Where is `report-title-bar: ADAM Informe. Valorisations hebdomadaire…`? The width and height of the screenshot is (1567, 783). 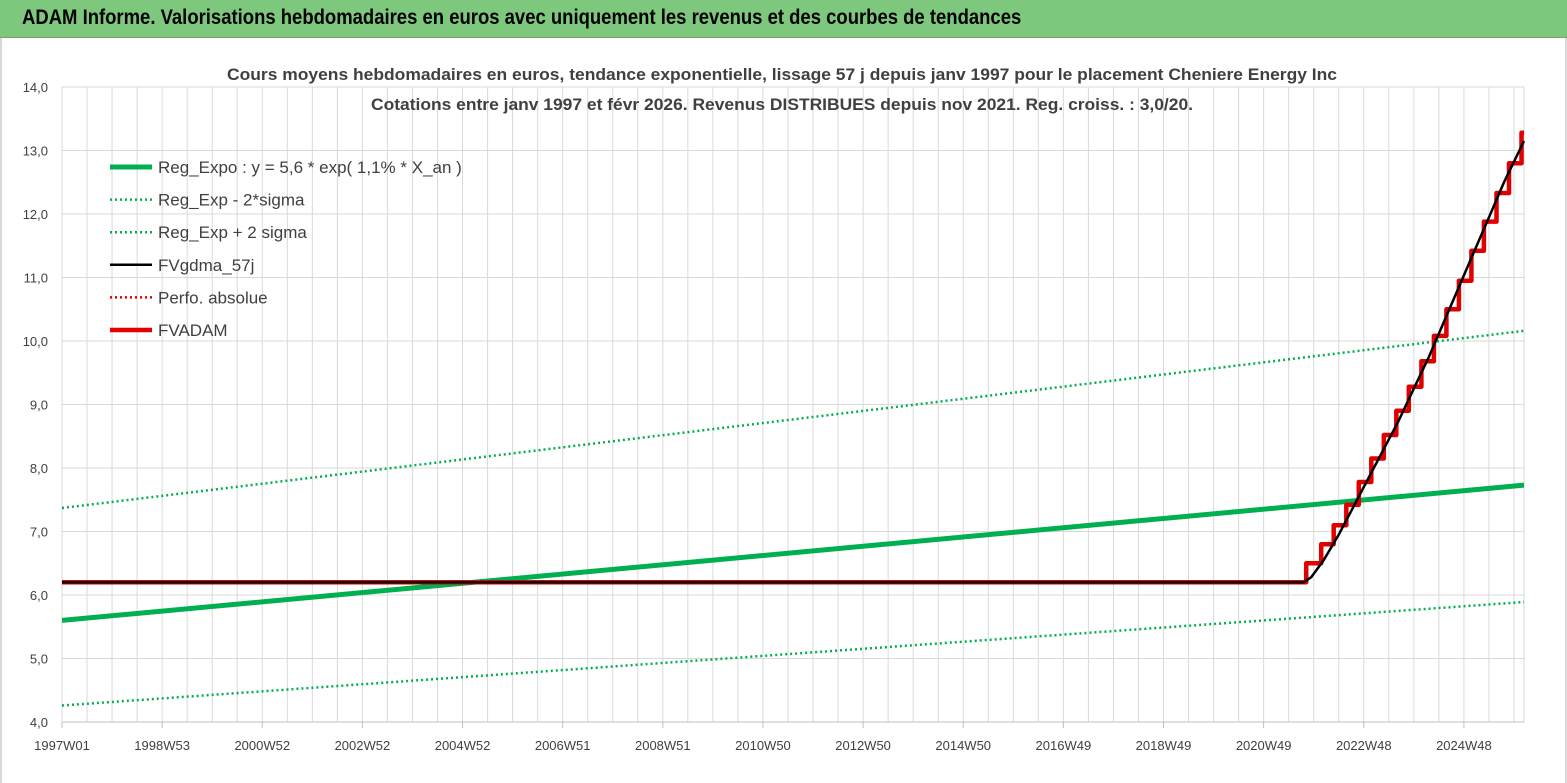
report-title-bar: ADAM Informe. Valorisations hebdomadaire… is located at coordinates (783, 19).